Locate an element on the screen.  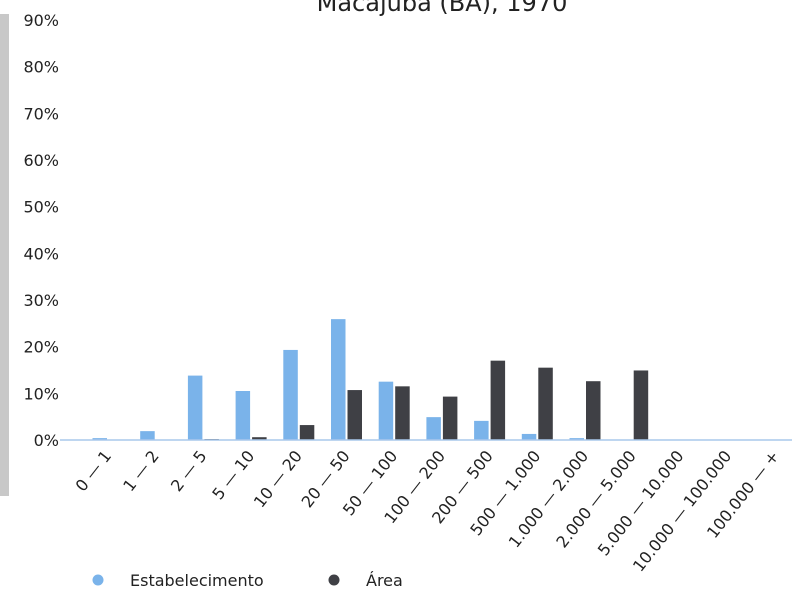
legend-label: Área is located at coordinates (384, 580).